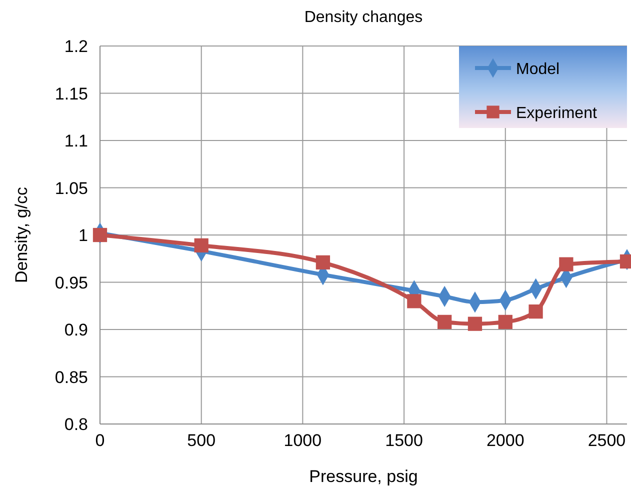  Describe the element at coordinates (21, 235) in the screenshot. I see `y-axis-title: Density, g/cc` at that location.